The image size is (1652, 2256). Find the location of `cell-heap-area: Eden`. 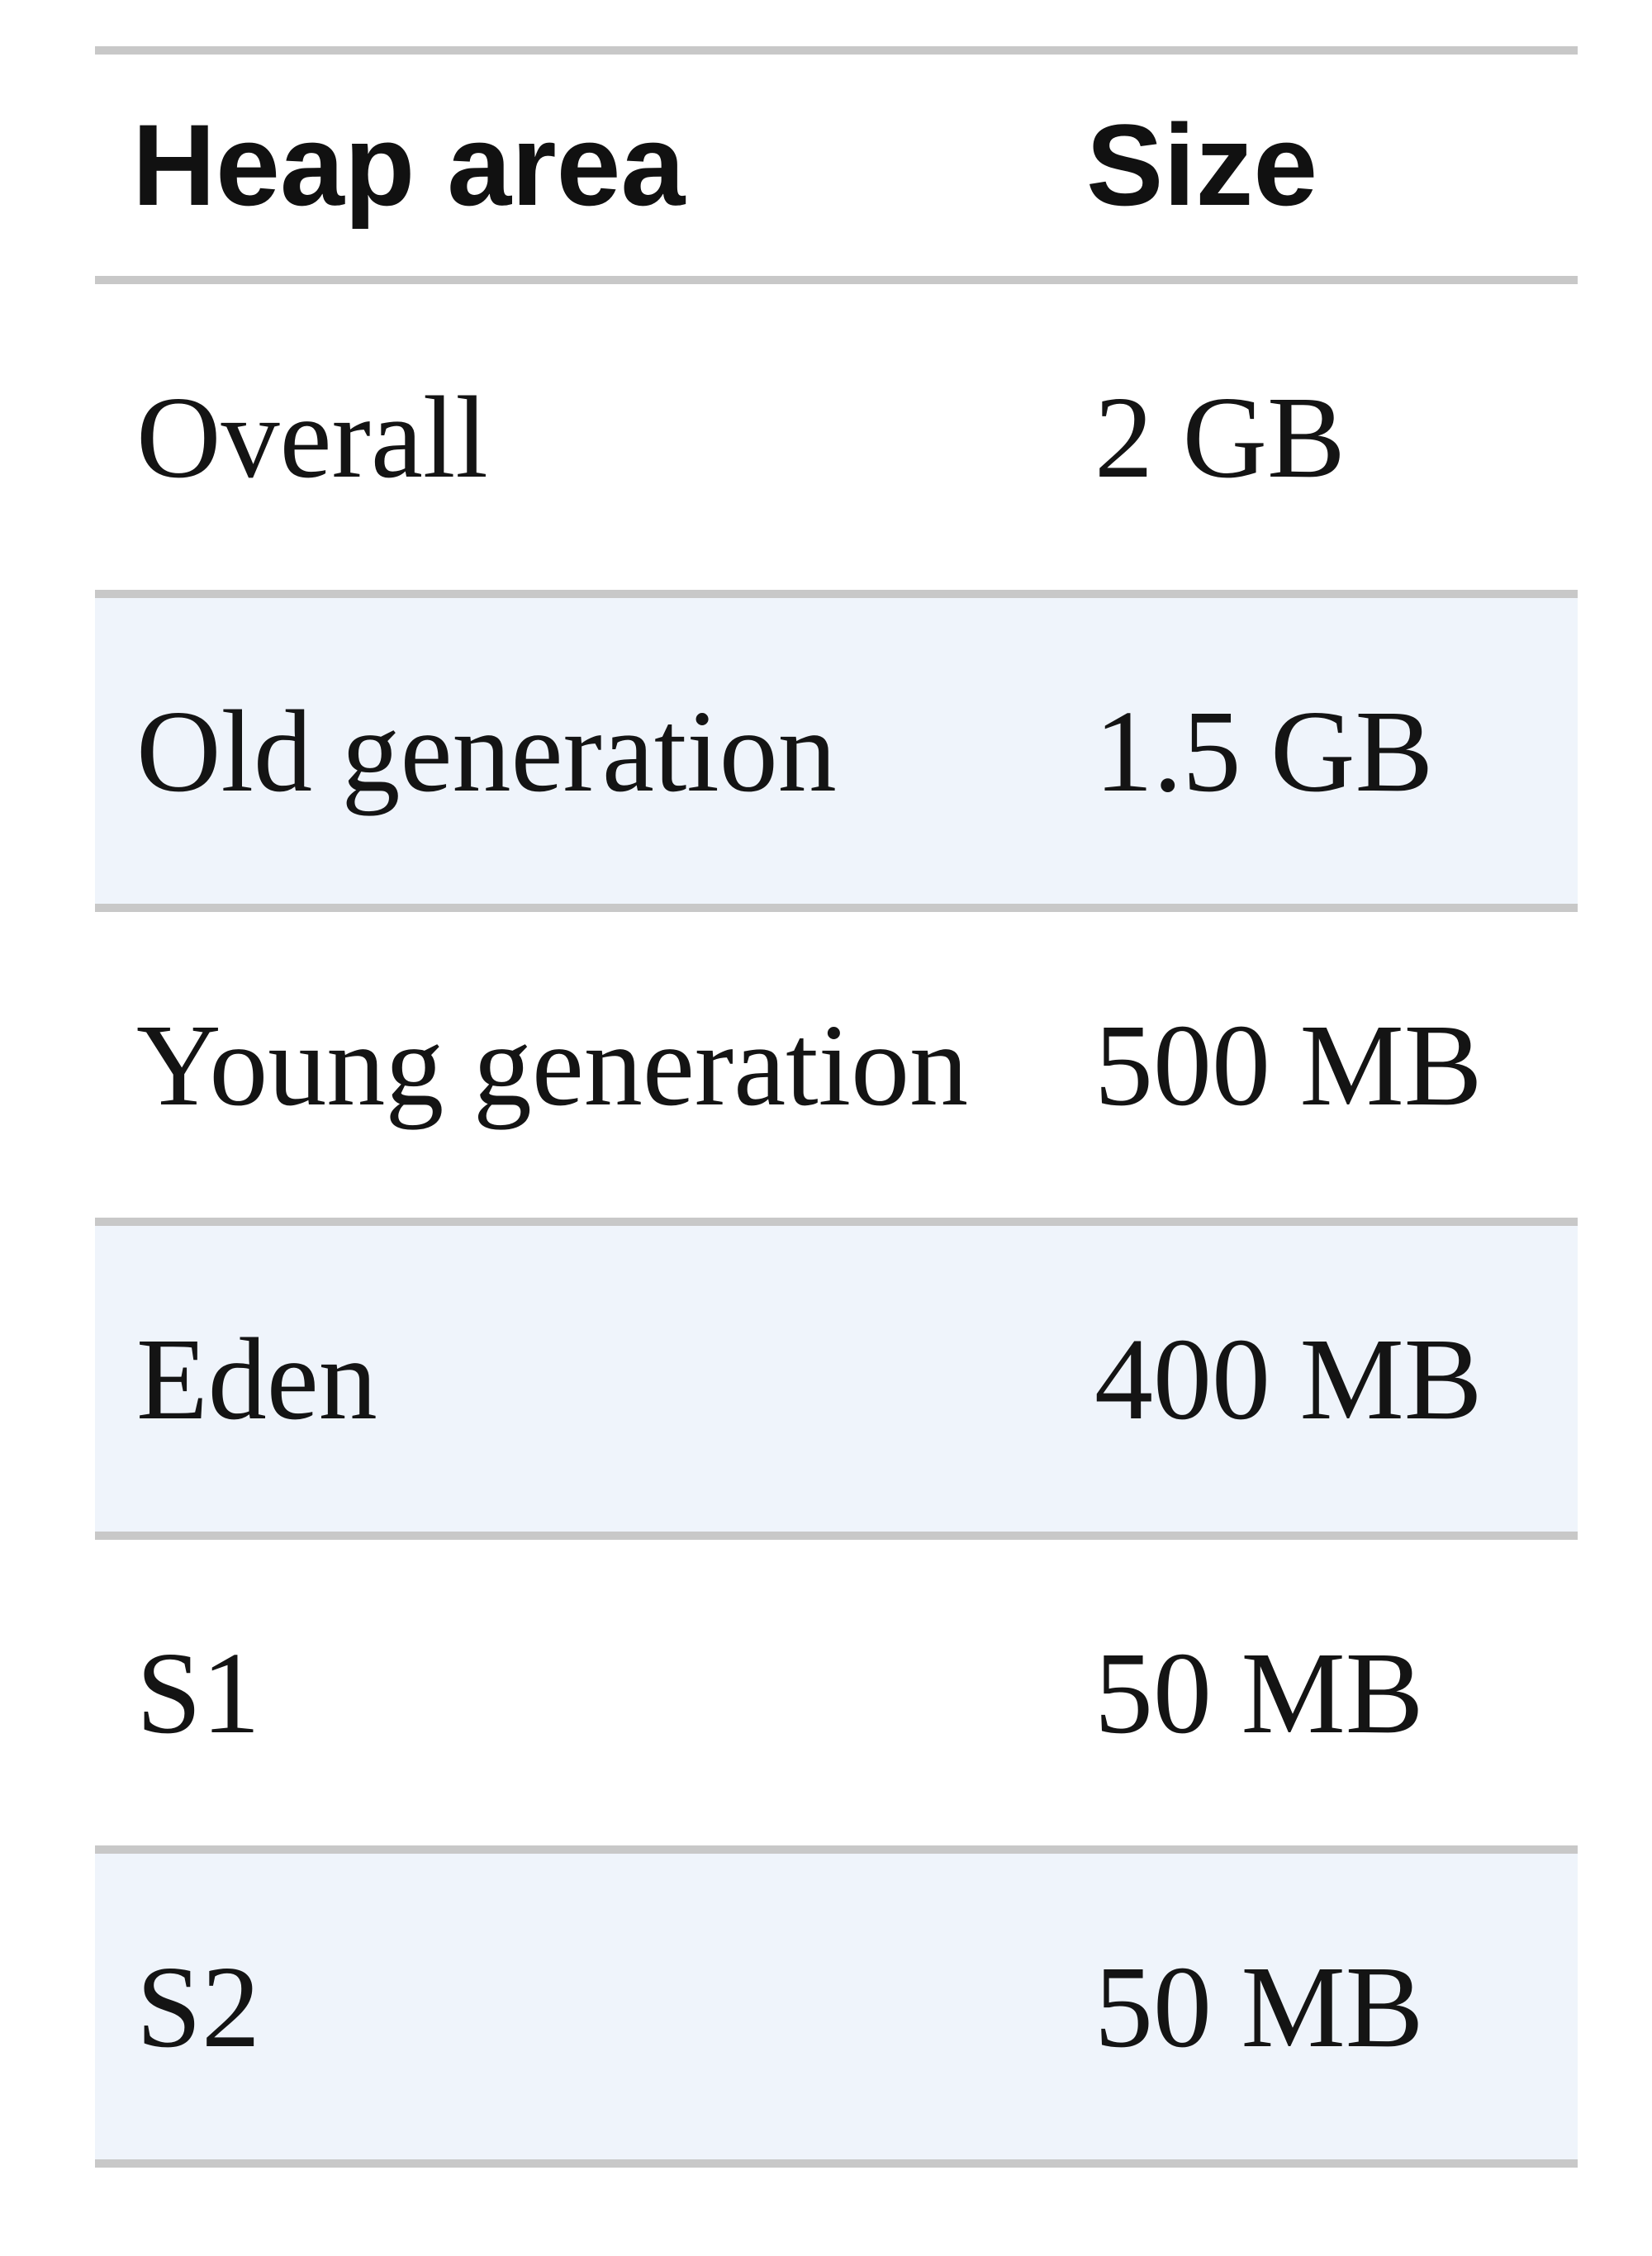

cell-heap-area: Eden is located at coordinates (586, 1381).